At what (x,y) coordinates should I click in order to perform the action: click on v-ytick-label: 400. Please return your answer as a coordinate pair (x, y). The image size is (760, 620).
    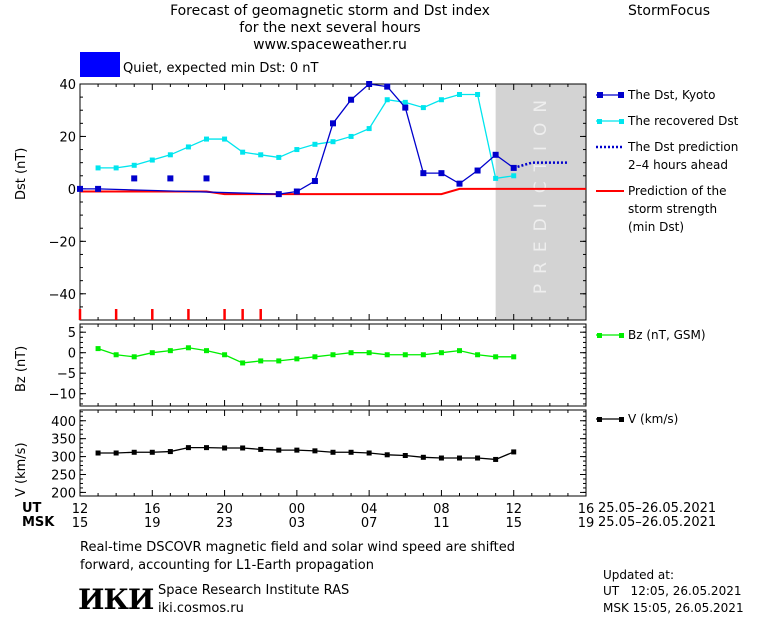
    Looking at the image, I should click on (63, 422).